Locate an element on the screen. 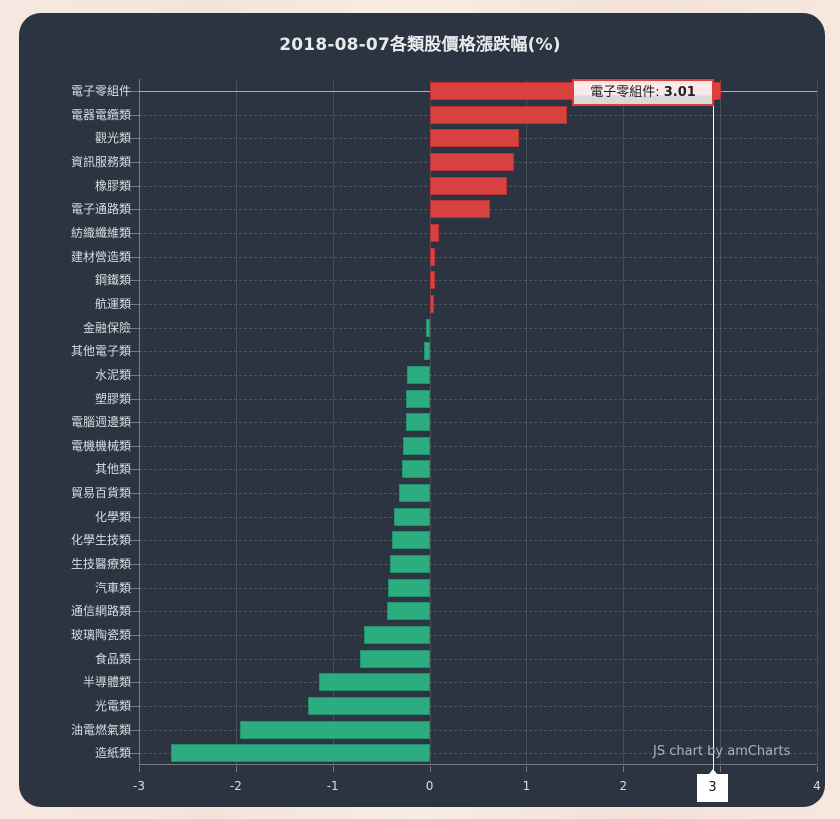 The image size is (840, 819). bar-row: 建材營造類 is located at coordinates (413, 257).